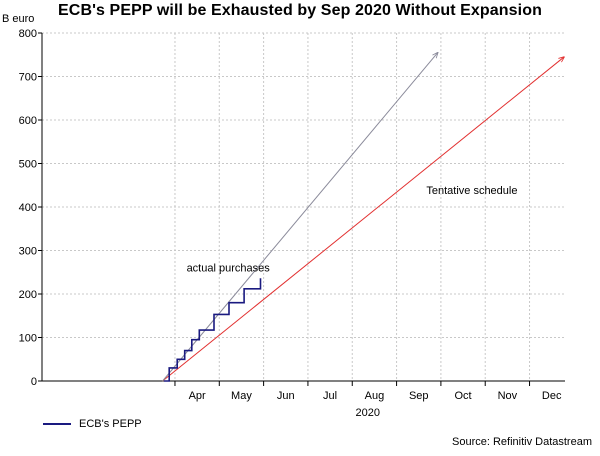  What do you see at coordinates (522, 442) in the screenshot?
I see `source-note: Source: Refinitiv Datastream` at bounding box center [522, 442].